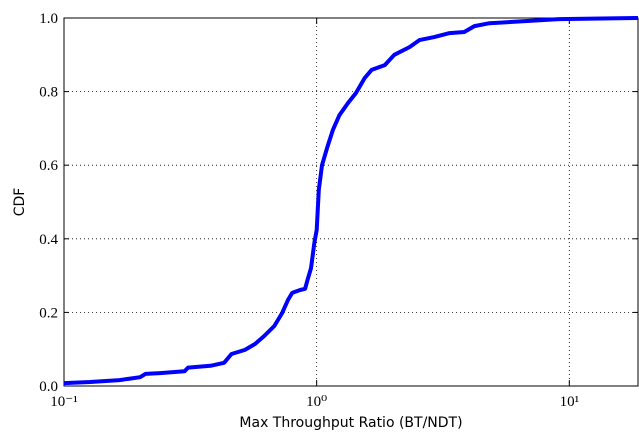  What do you see at coordinates (48, 166) in the screenshot?
I see `y-tick-label: 0.6` at bounding box center [48, 166].